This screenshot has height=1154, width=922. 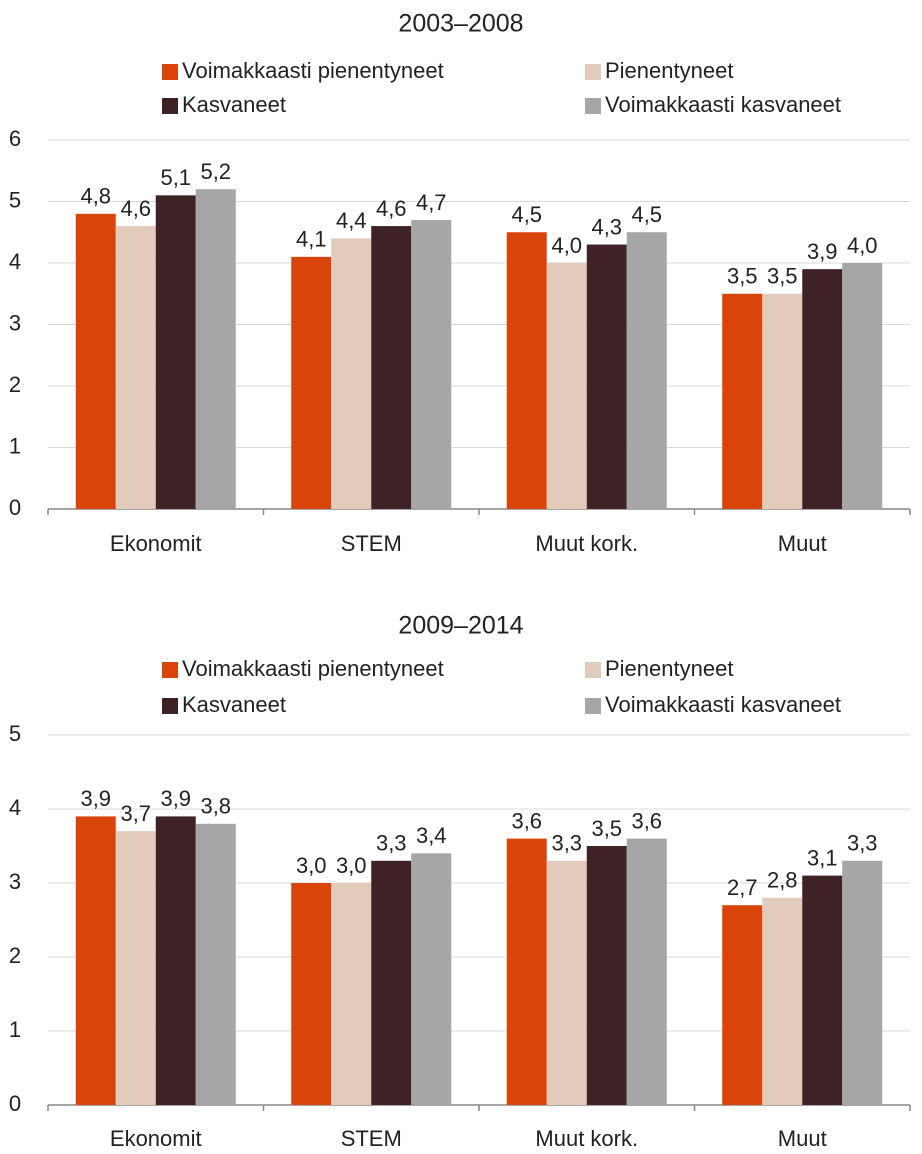 I want to click on value-label: 4,7, so click(x=431, y=202).